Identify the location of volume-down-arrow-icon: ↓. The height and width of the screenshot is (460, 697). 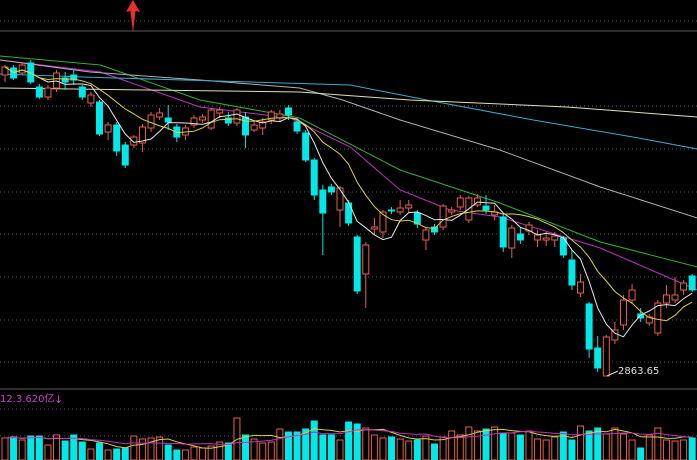
(58, 399).